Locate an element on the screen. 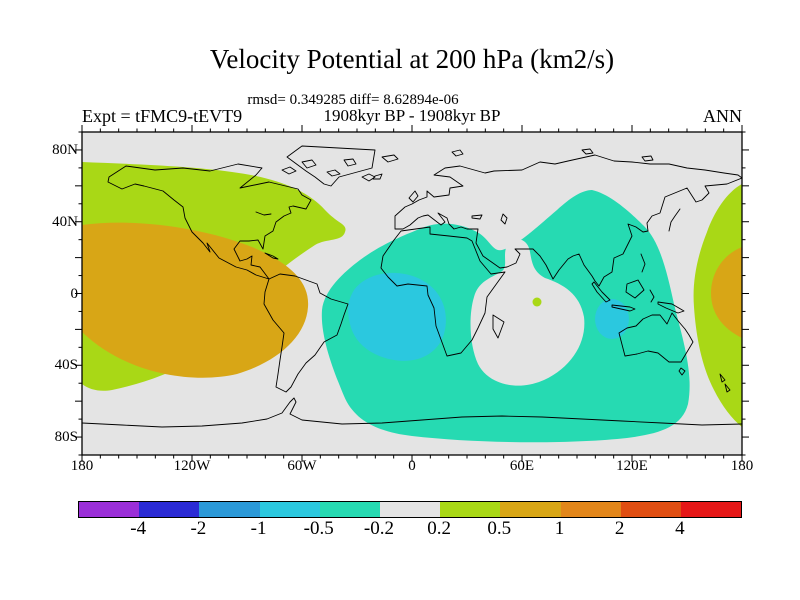 This screenshot has width=800, height=600. x-axis-label: 120E is located at coordinates (632, 466).